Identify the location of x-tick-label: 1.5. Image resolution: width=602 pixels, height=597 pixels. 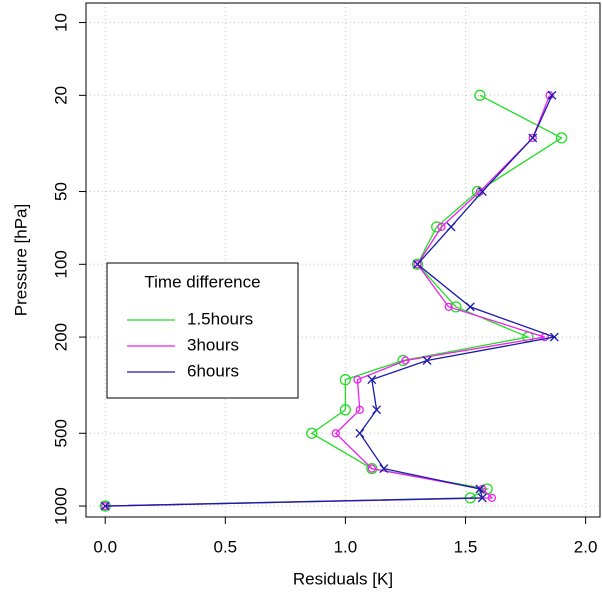
(466, 546).